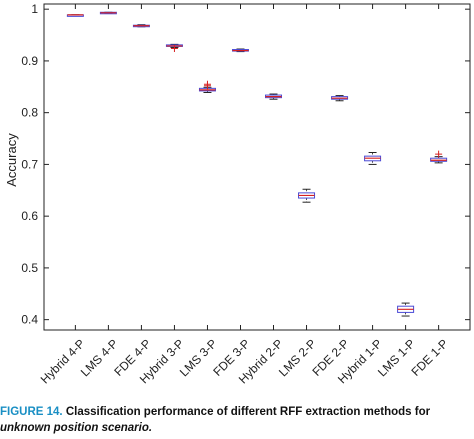 Image resolution: width=474 pixels, height=439 pixels. Describe the element at coordinates (29, 216) in the screenshot. I see `y-tick-label: 0.6` at that location.